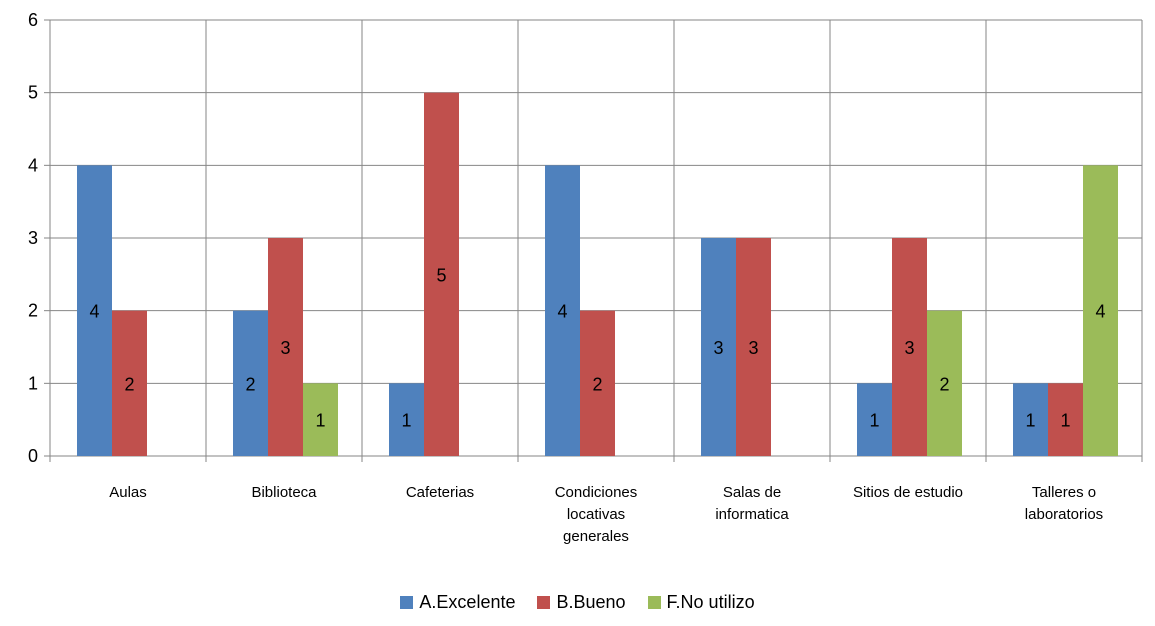 This screenshot has height=626, width=1155. I want to click on y-tick-label: 2, so click(33, 311).